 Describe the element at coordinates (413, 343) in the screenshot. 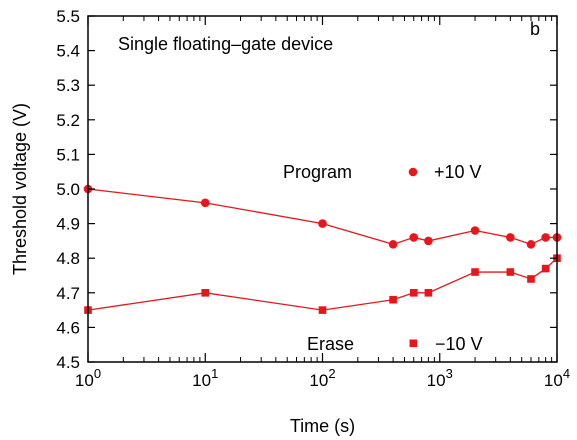

I see `legend-erase-marker` at that location.